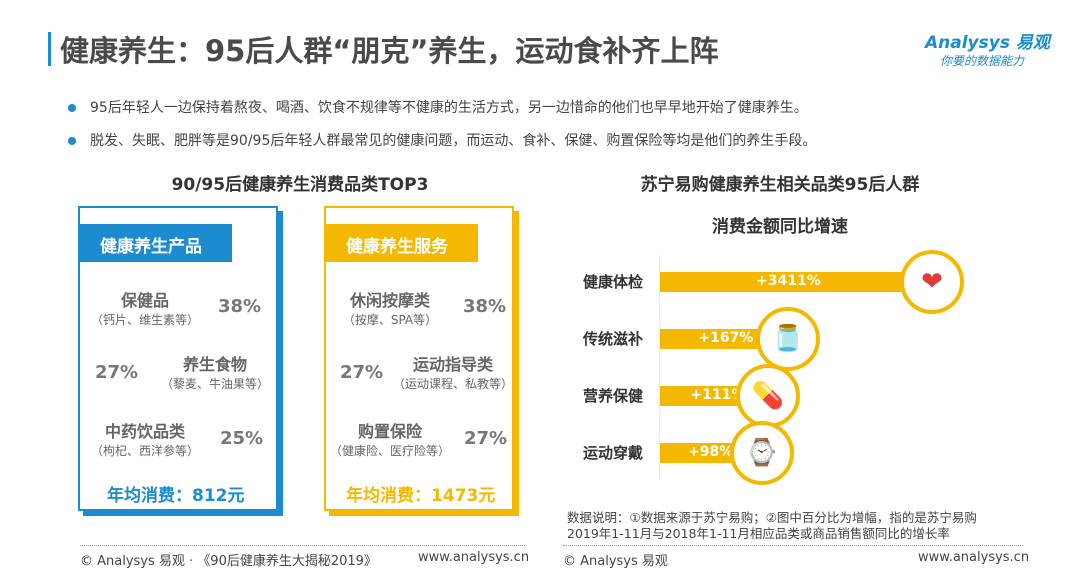  Describe the element at coordinates (144, 451) in the screenshot. I see `item-sub: （枸杞、西洋参等）` at that location.